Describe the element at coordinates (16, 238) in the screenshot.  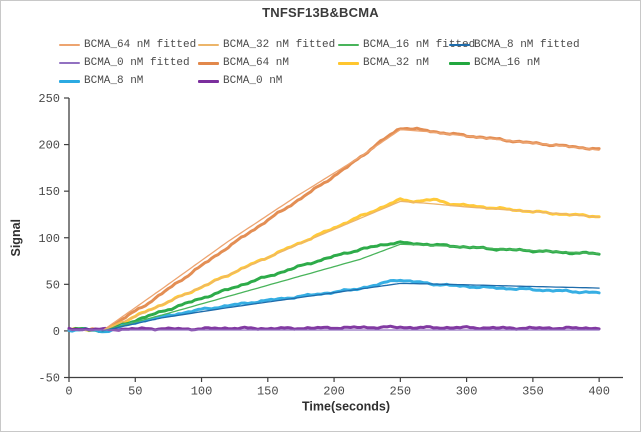
I see `y-axis-label: Signal` at that location.